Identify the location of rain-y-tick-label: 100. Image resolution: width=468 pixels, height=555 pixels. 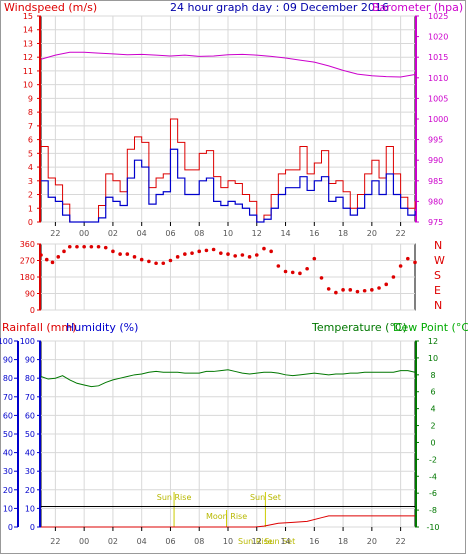
(6, 341).